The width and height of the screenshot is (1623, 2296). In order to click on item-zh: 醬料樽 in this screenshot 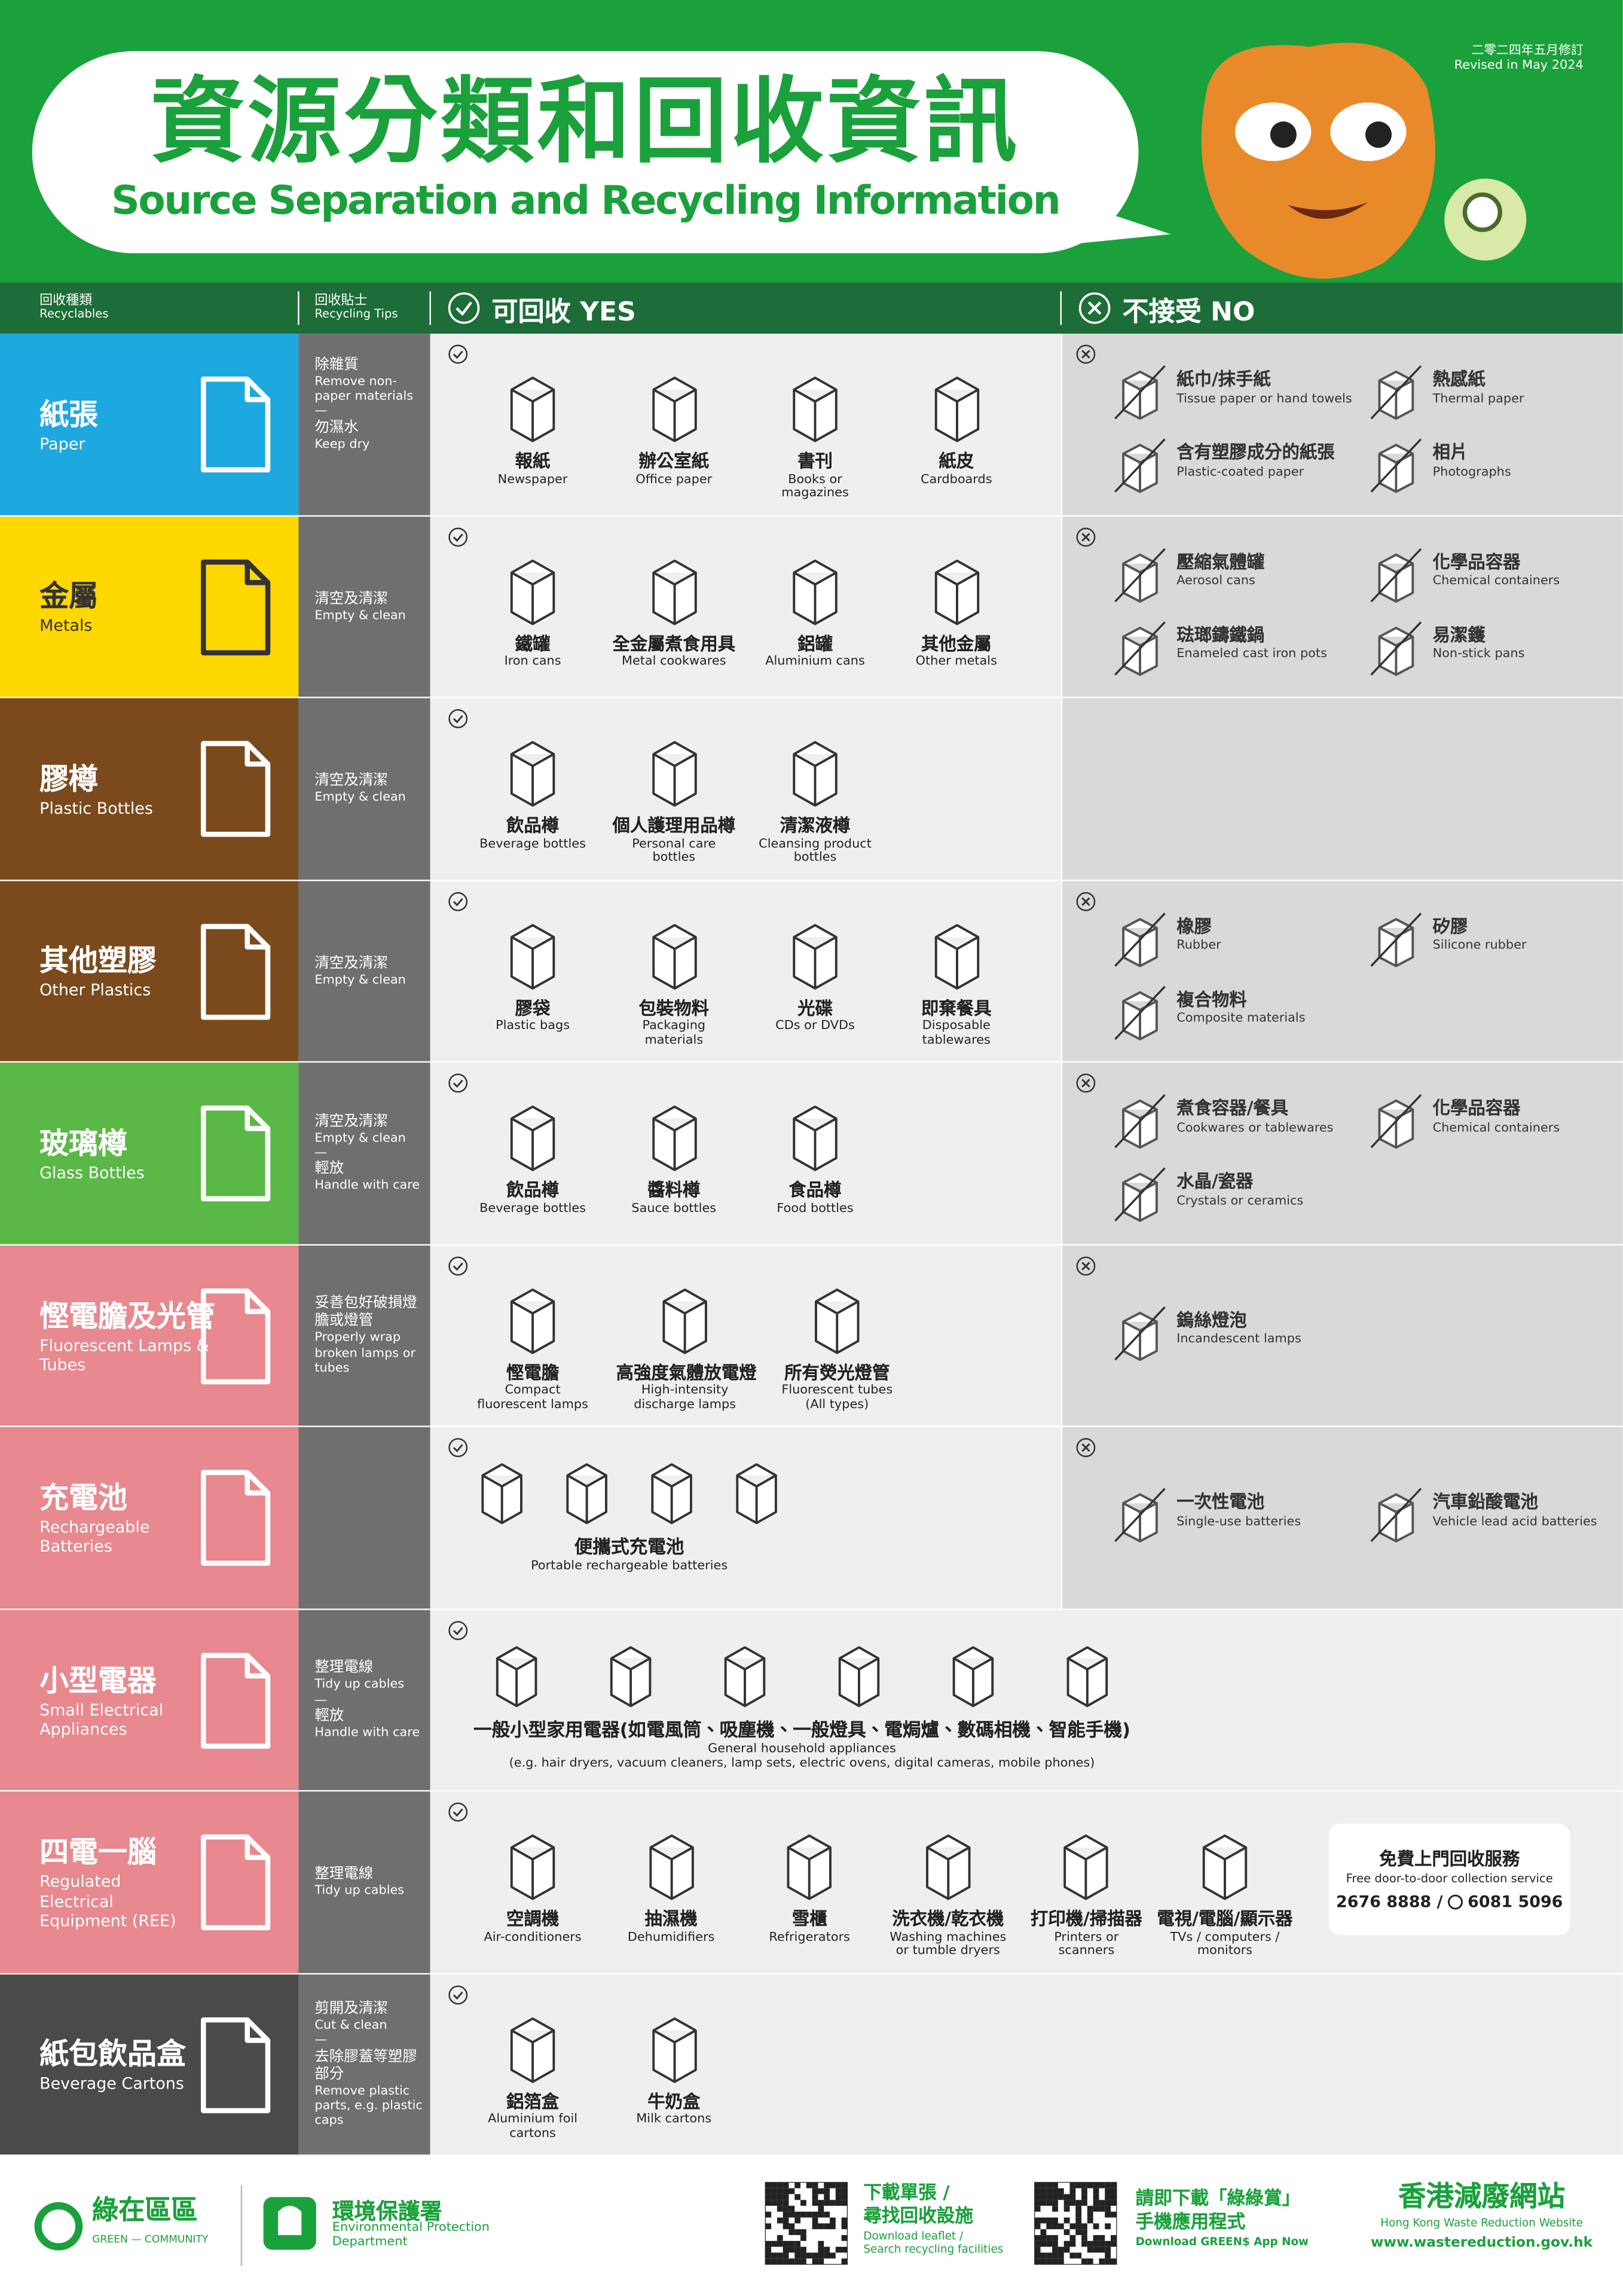, I will do `click(674, 1190)`.